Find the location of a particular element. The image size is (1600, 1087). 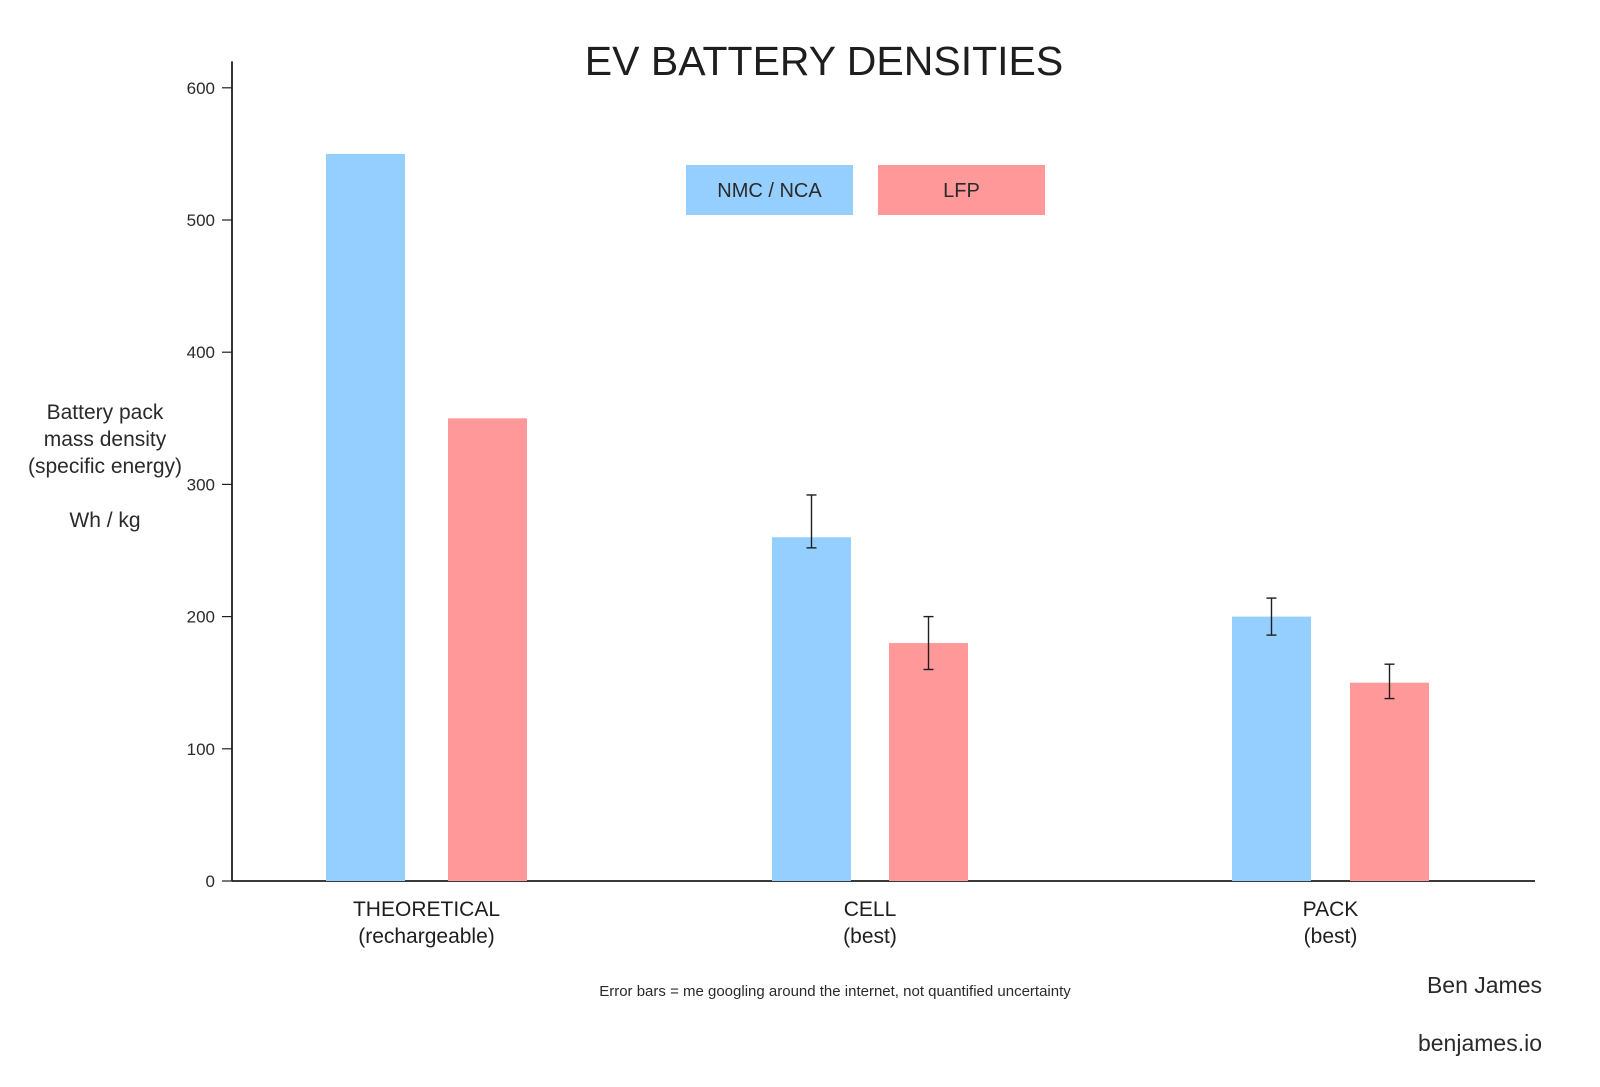

y-tick-label: 200 is located at coordinates (201, 617).